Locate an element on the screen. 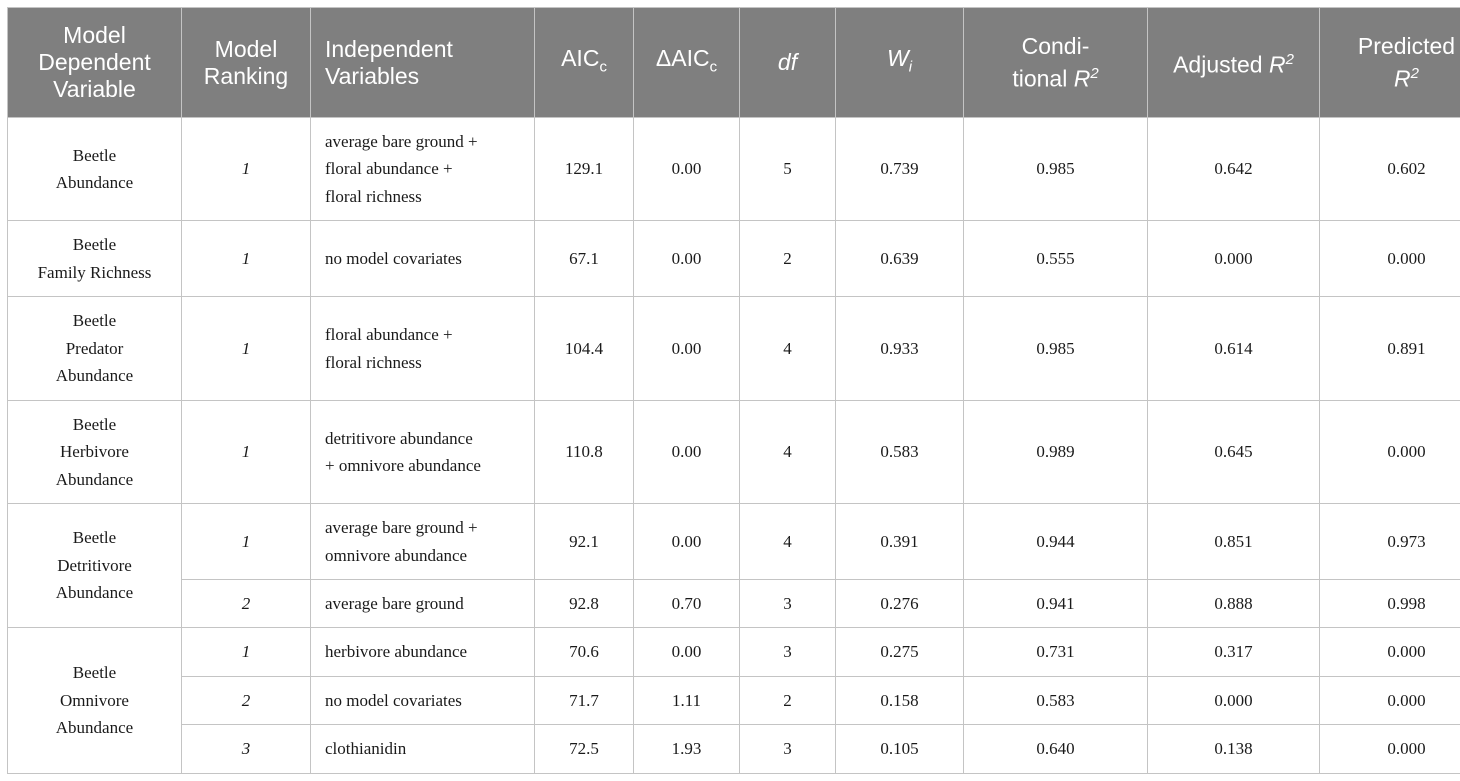  adjusted-r2-cell: 0.000 is located at coordinates (1233, 700).